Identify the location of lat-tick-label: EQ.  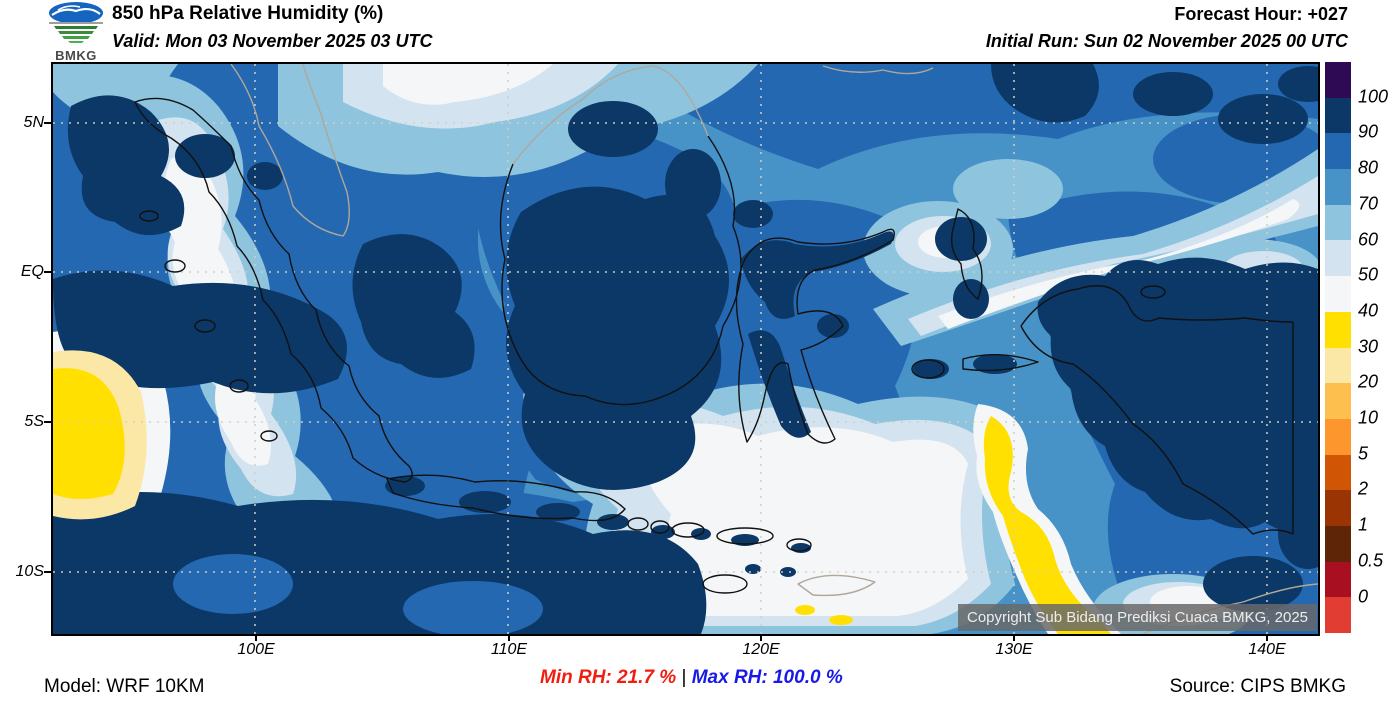
(32, 271).